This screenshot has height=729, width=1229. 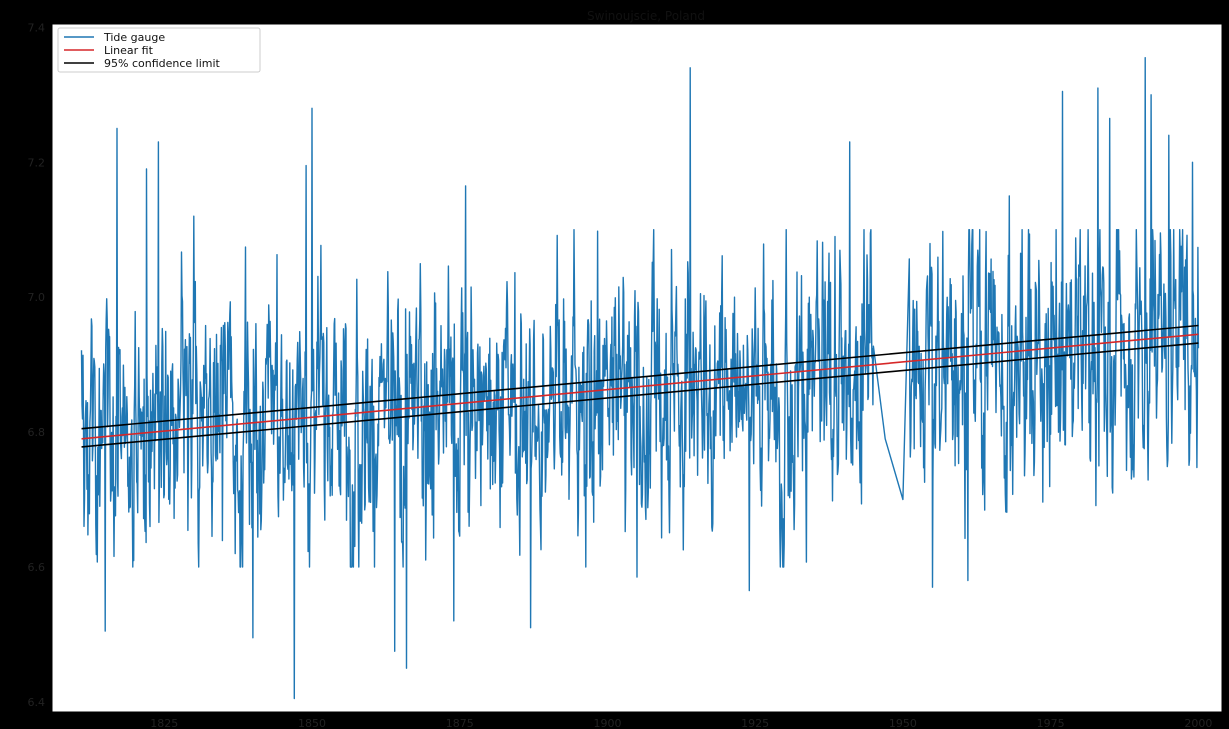 What do you see at coordinates (37, 567) in the screenshot?
I see `y-tick-label: 6.6` at bounding box center [37, 567].